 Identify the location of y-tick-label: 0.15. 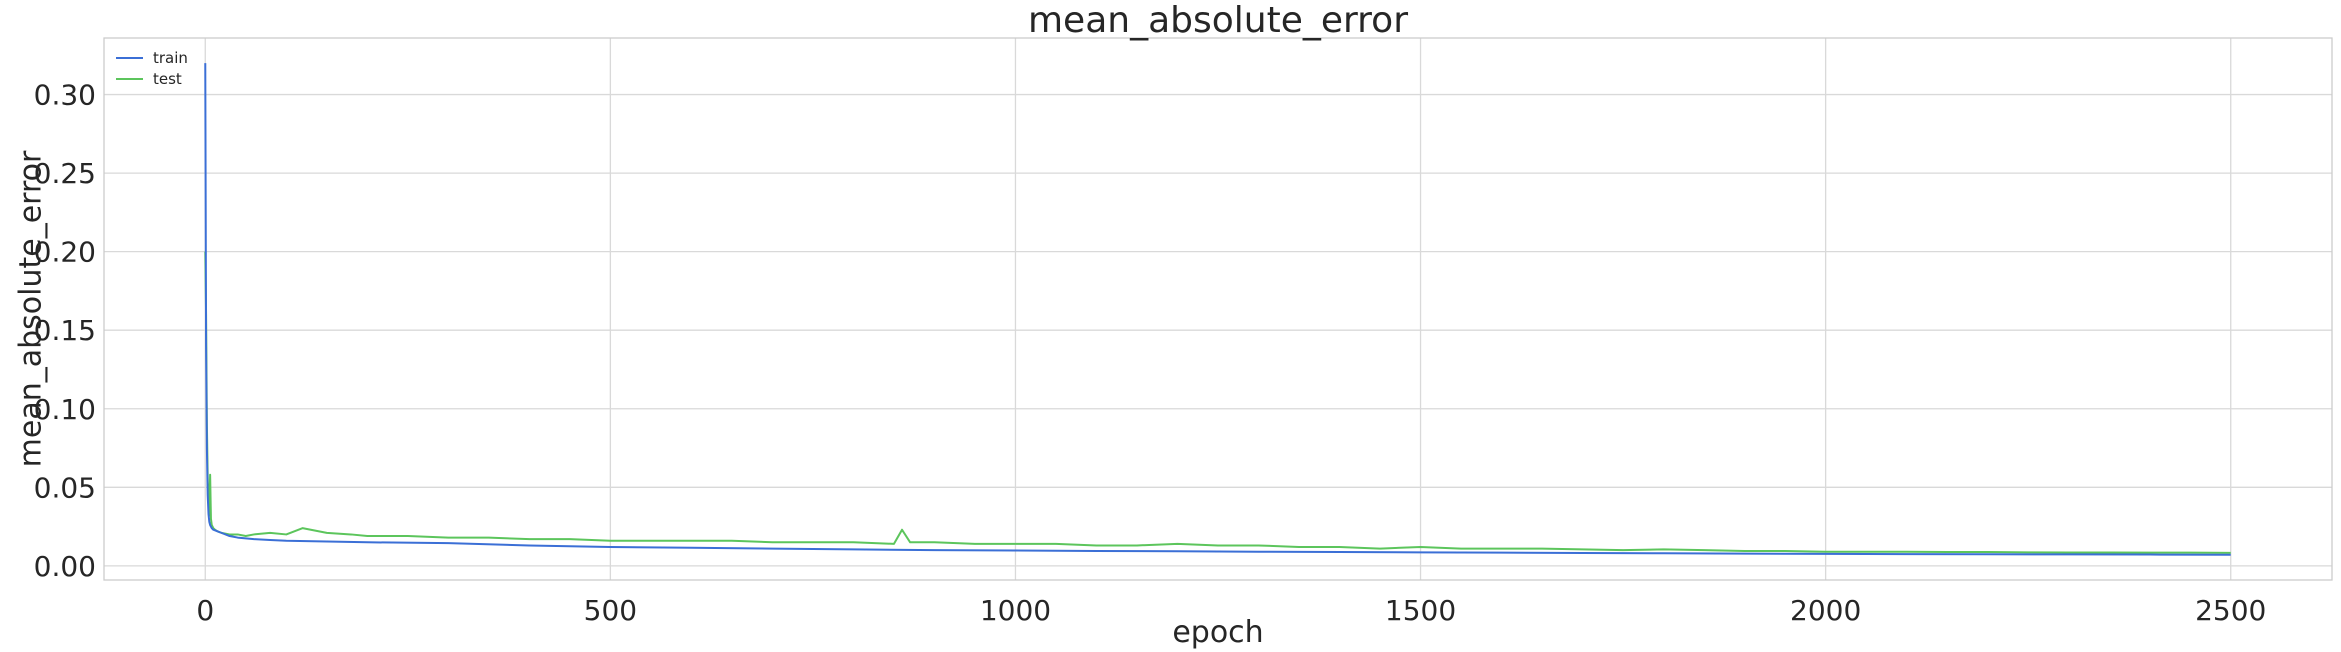
(65, 330).